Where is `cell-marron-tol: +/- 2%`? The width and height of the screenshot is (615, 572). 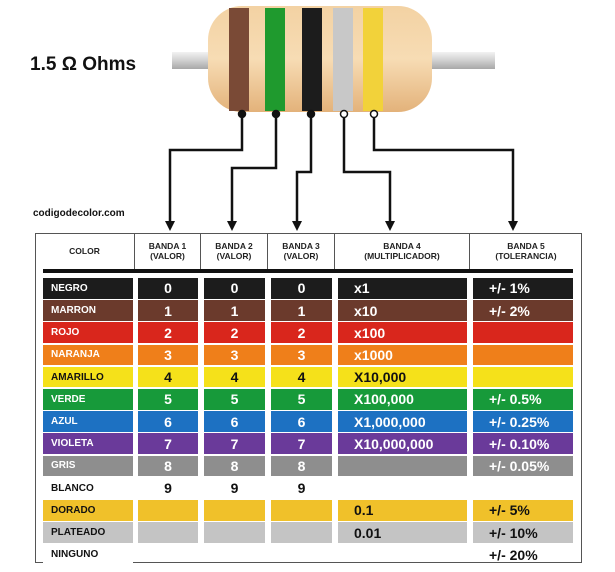 cell-marron-tol: +/- 2% is located at coordinates (523, 310).